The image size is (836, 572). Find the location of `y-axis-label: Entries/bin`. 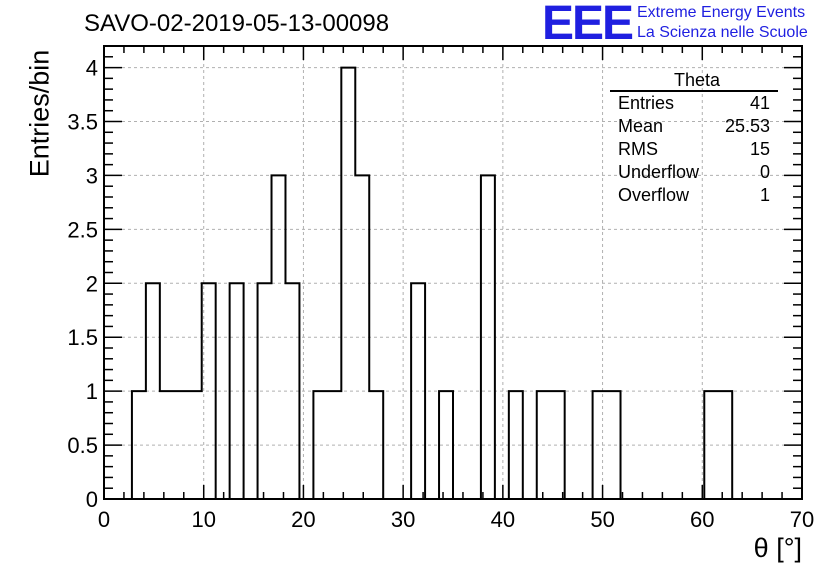

y-axis-label: Entries/bin is located at coordinates (39, 113).